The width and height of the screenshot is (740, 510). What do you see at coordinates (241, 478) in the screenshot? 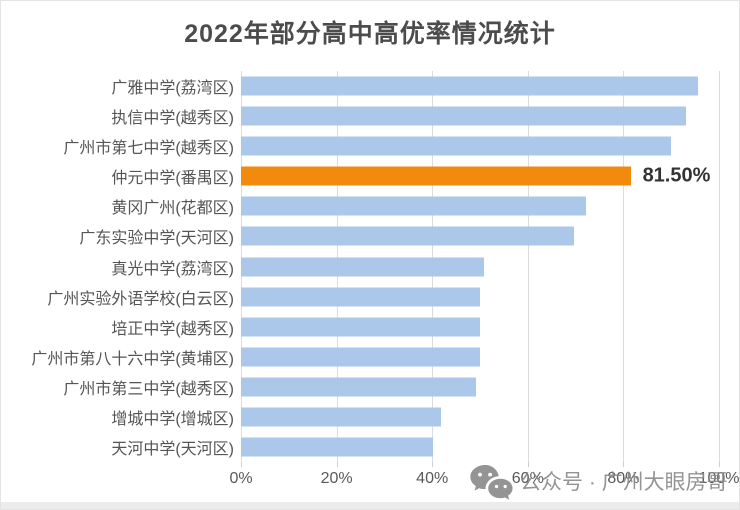
I see `x-tick-label: 0%` at bounding box center [241, 478].